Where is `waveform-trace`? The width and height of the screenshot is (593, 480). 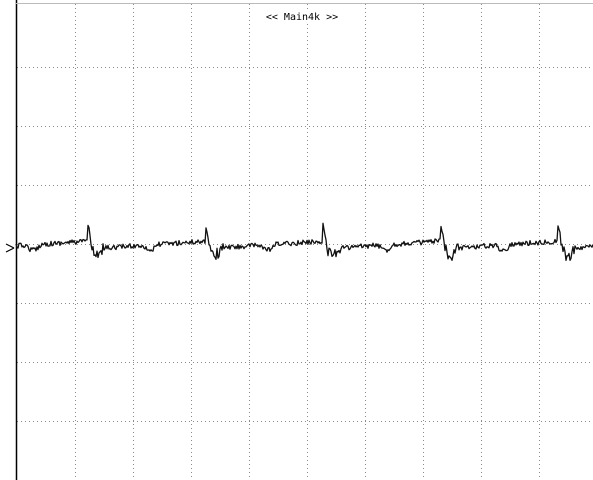
waveform-trace is located at coordinates (304, 242).